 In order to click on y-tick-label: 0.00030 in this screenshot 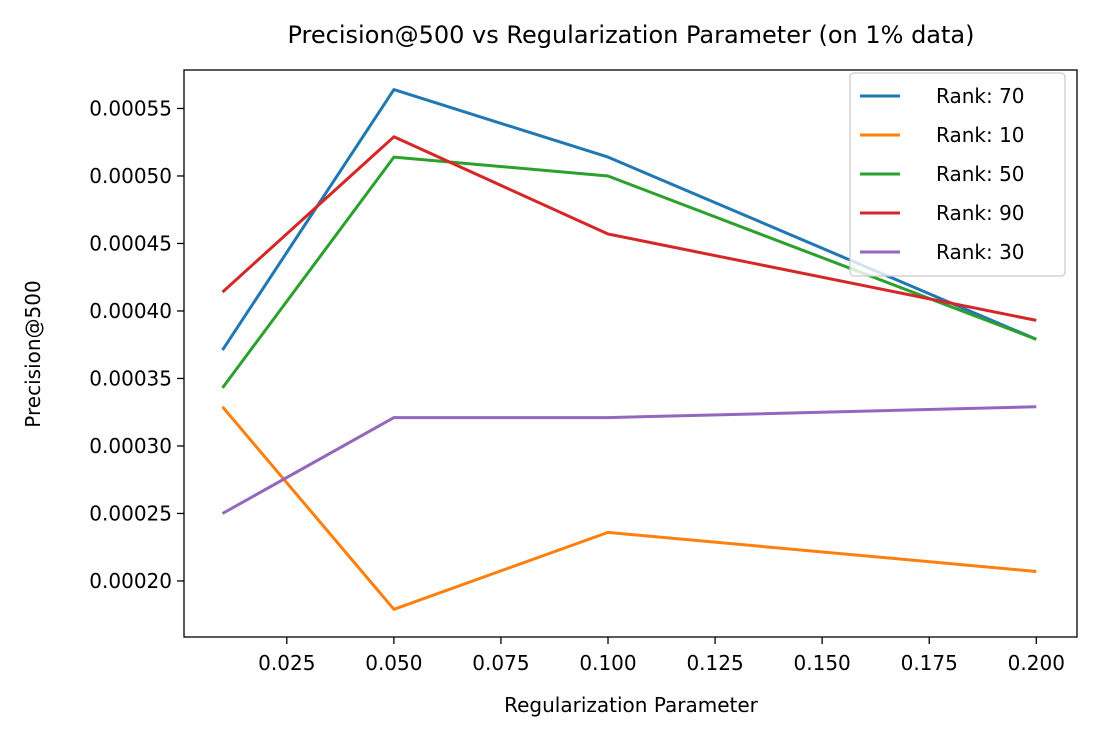, I will do `click(130, 446)`.